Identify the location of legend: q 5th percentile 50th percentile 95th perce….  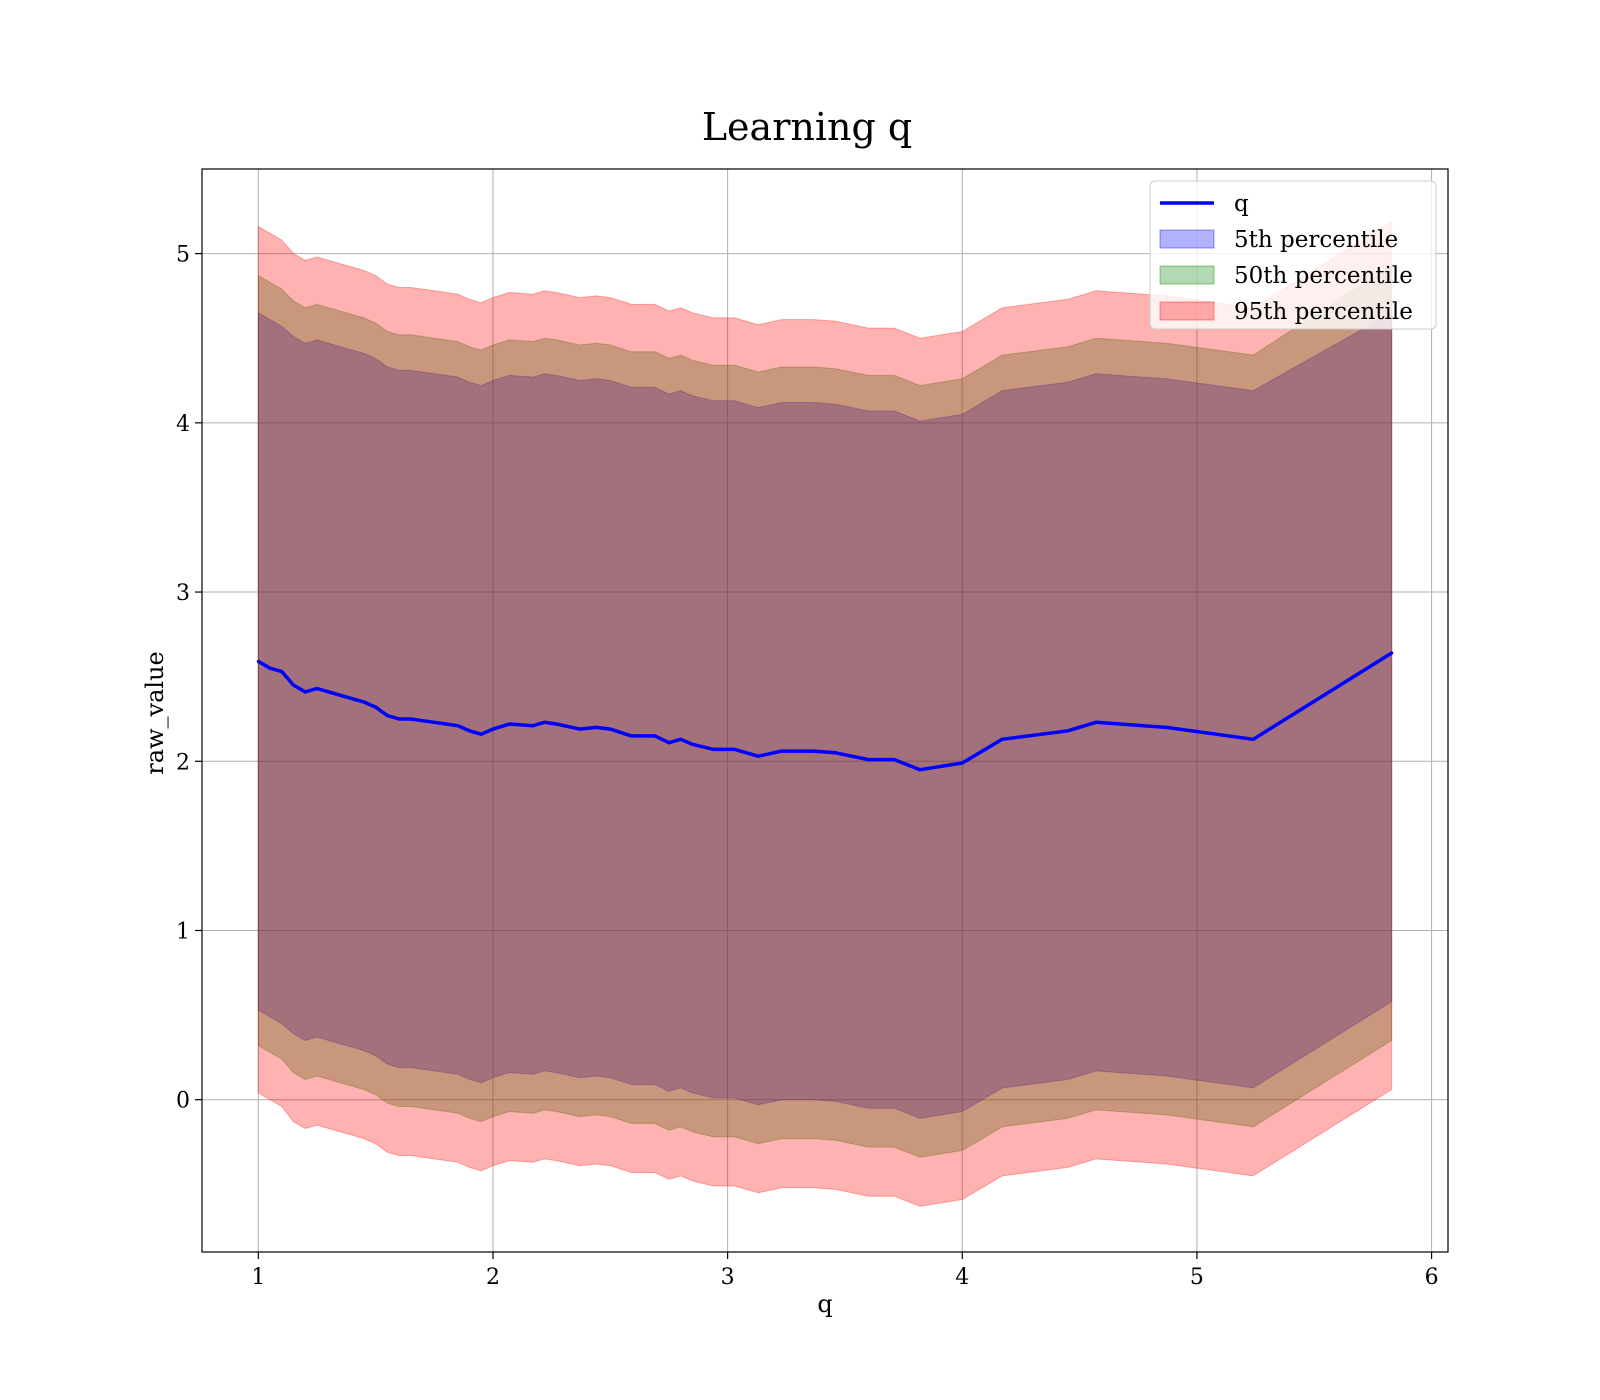
(1293, 255).